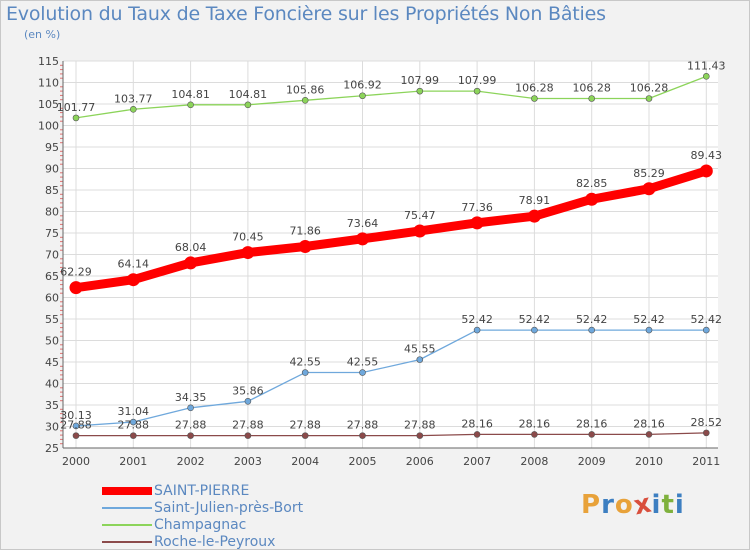 The image size is (750, 550). I want to click on y-tick-label: 100, so click(48, 126).